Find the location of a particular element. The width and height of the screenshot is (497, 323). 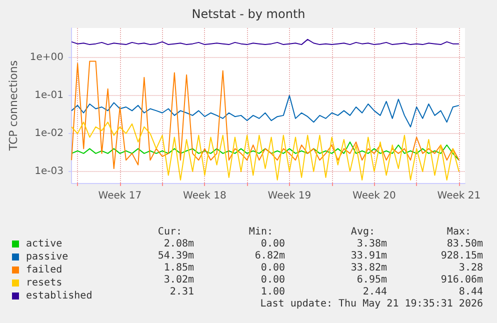

text: 33.91m is located at coordinates (368, 256).